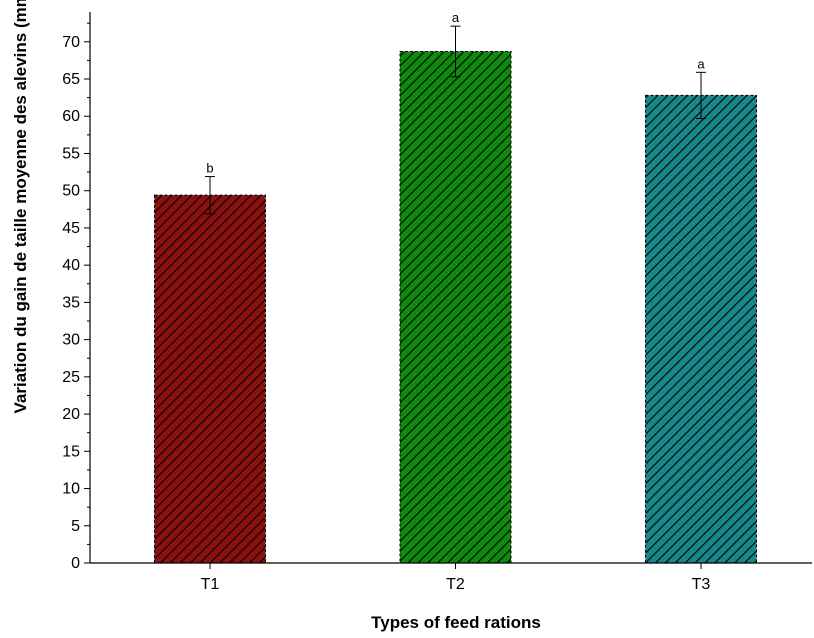  I want to click on y-tick-label-20: 20, so click(71, 414).